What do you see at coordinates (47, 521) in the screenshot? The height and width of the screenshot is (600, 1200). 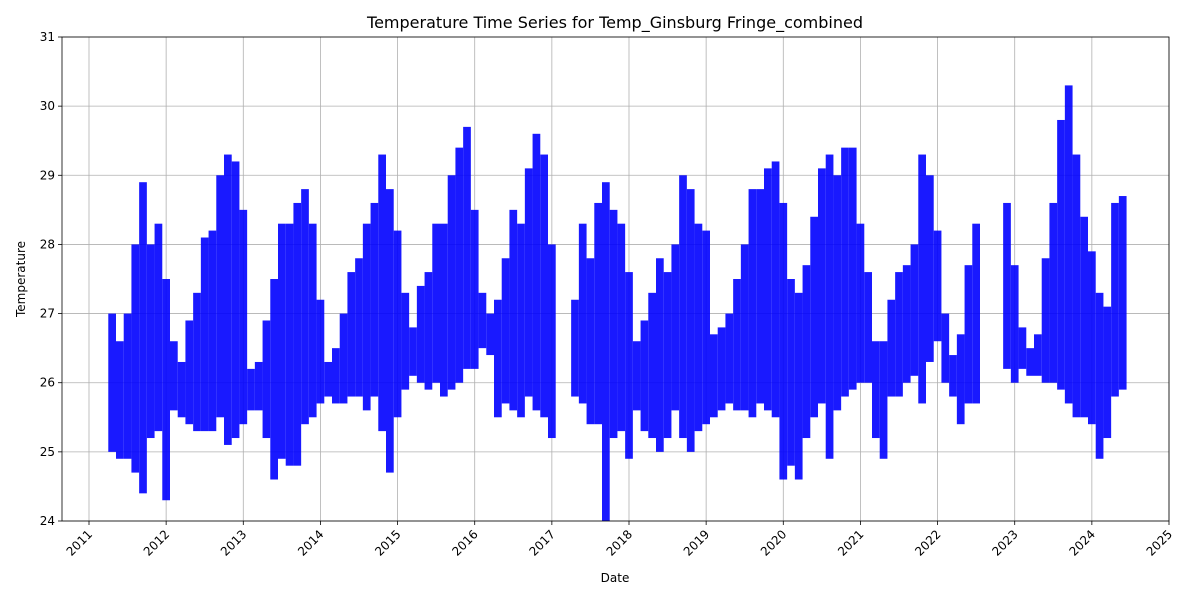 I see `y-tick-label: 24` at bounding box center [47, 521].